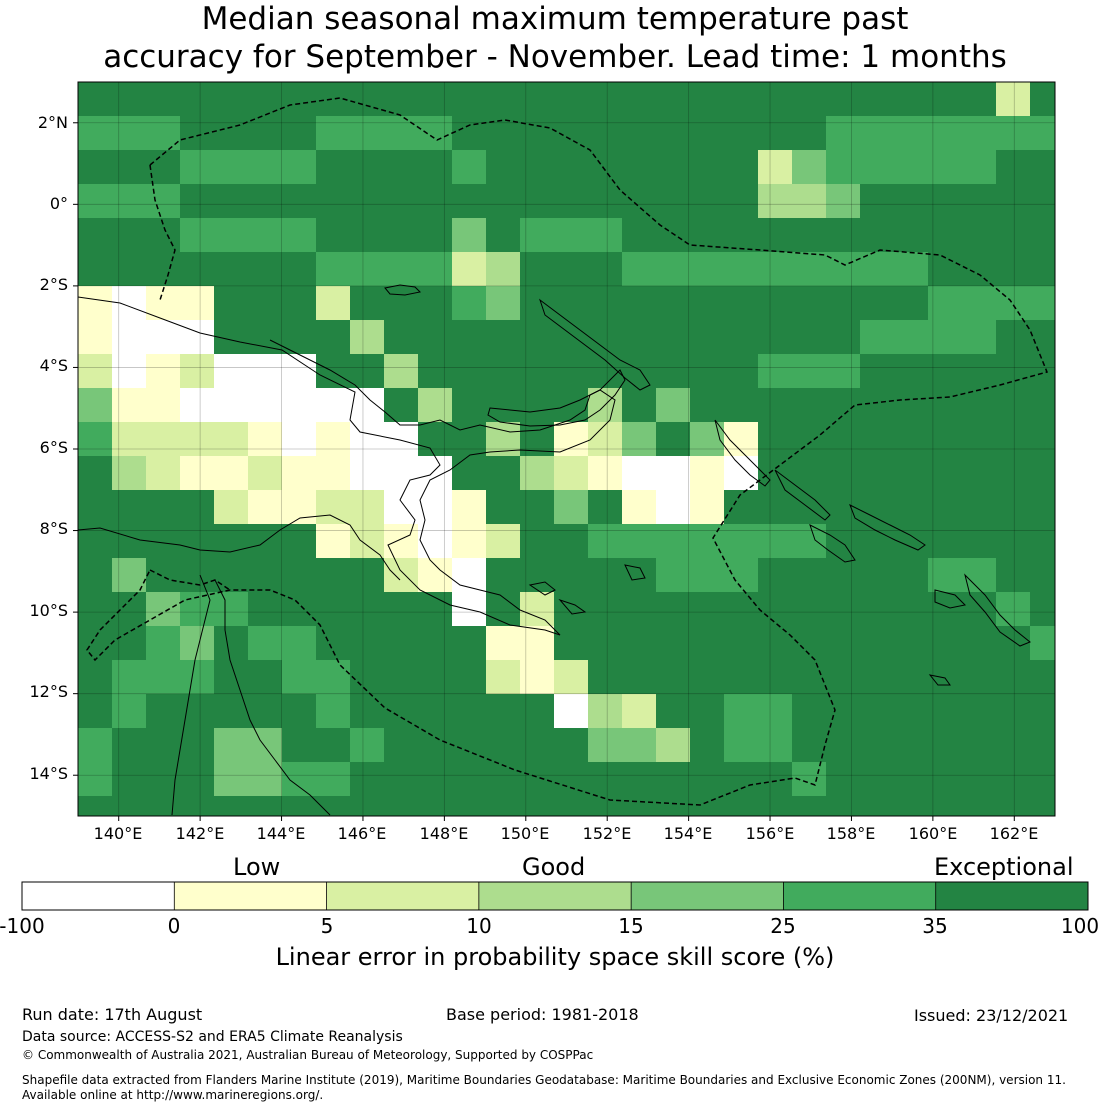 The width and height of the screenshot is (1110, 1110). I want to click on coastline-bougainville, so click(742, 453).